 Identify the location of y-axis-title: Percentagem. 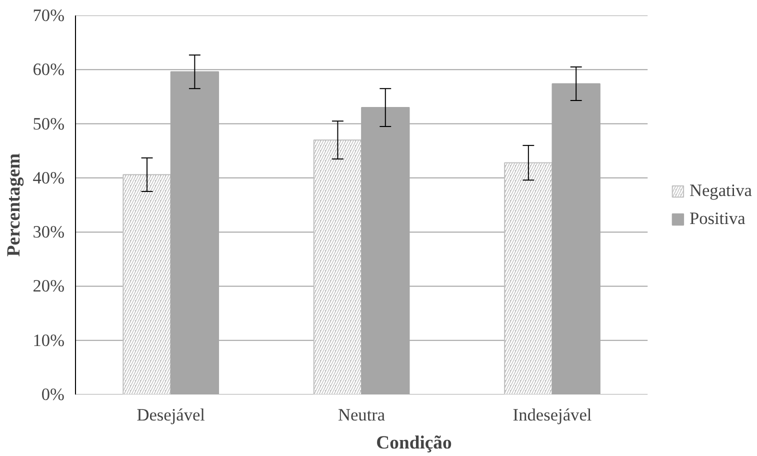
(14, 204).